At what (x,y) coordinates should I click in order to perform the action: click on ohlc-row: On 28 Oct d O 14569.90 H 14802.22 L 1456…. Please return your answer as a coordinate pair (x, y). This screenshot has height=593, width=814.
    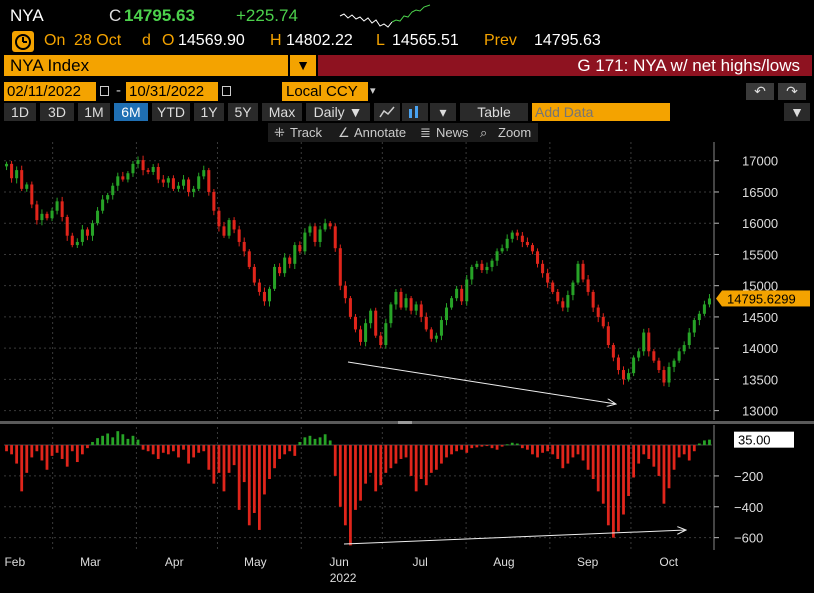
    Looking at the image, I should click on (407, 42).